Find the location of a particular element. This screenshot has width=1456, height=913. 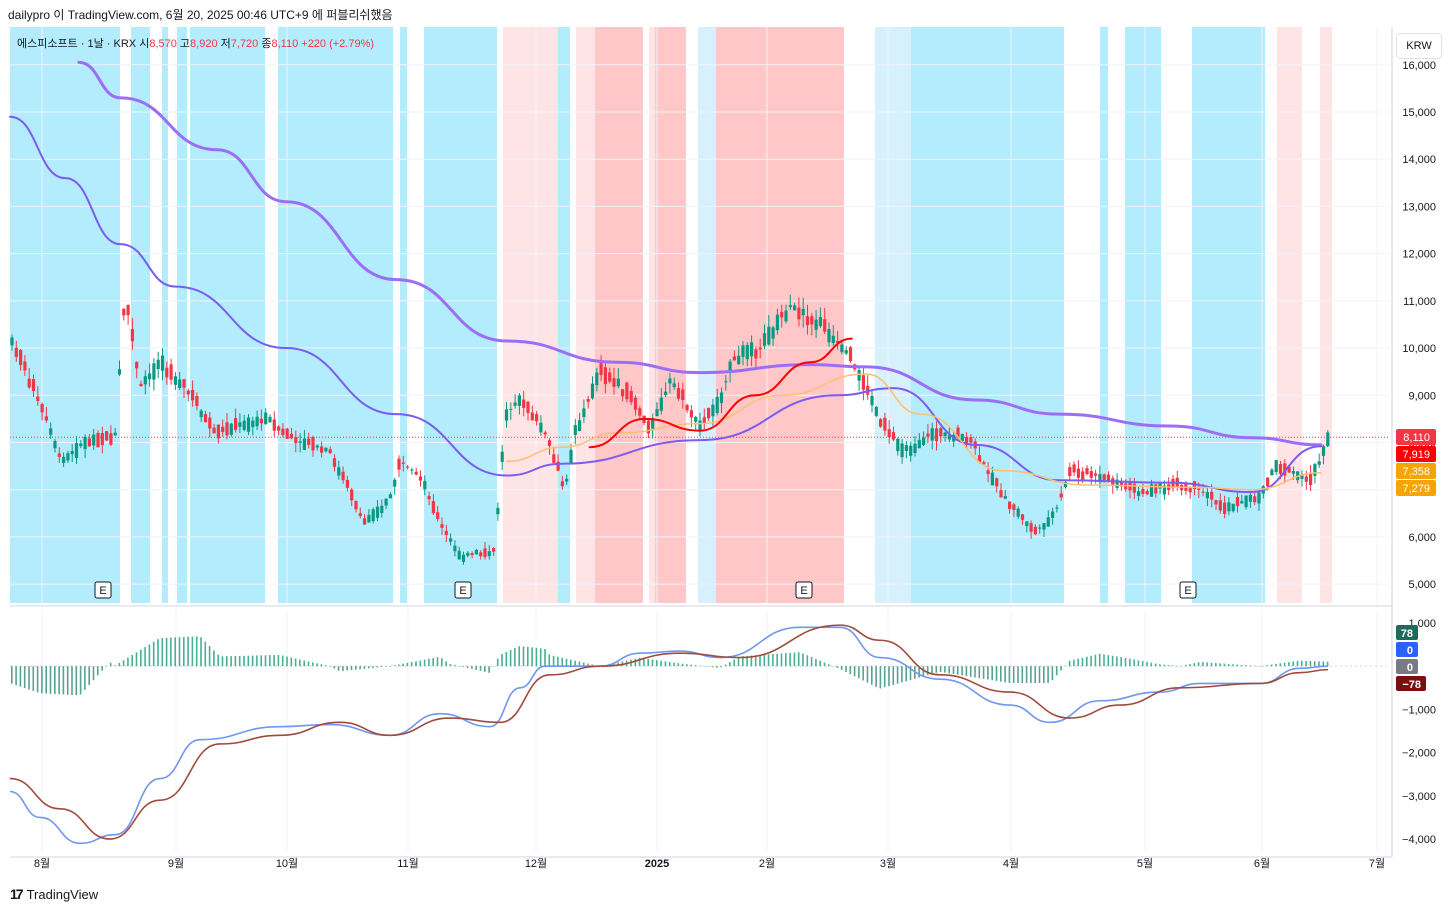

macd-tick-label: −3,000 is located at coordinates (1419, 797).